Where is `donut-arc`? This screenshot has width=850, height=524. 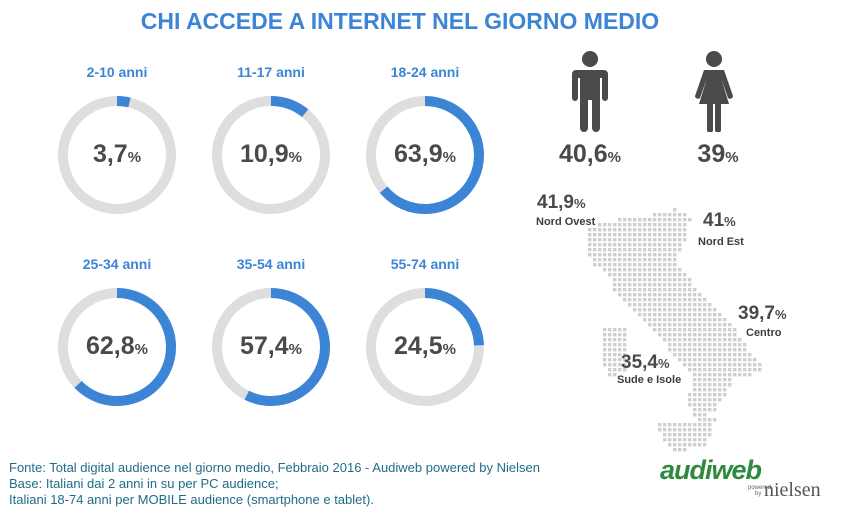 donut-arc is located at coordinates (287, 347).